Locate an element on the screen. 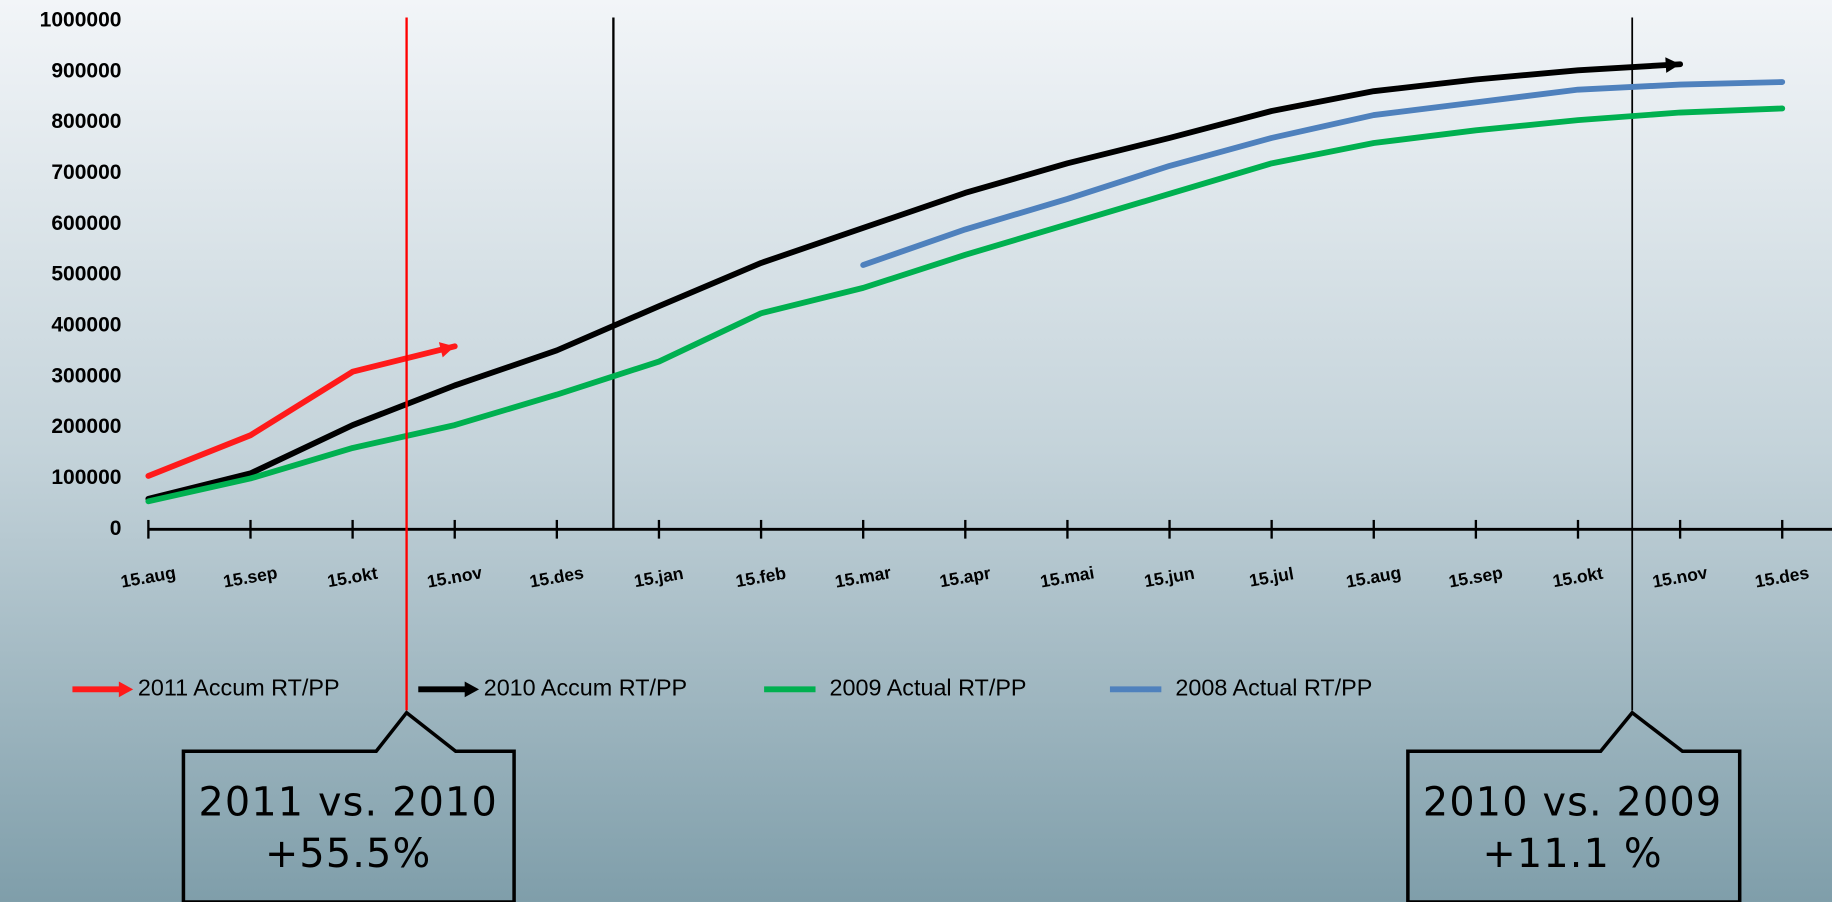 The width and height of the screenshot is (1832, 902). annotation: 2010 vs. 2009 is located at coordinates (1572, 803).